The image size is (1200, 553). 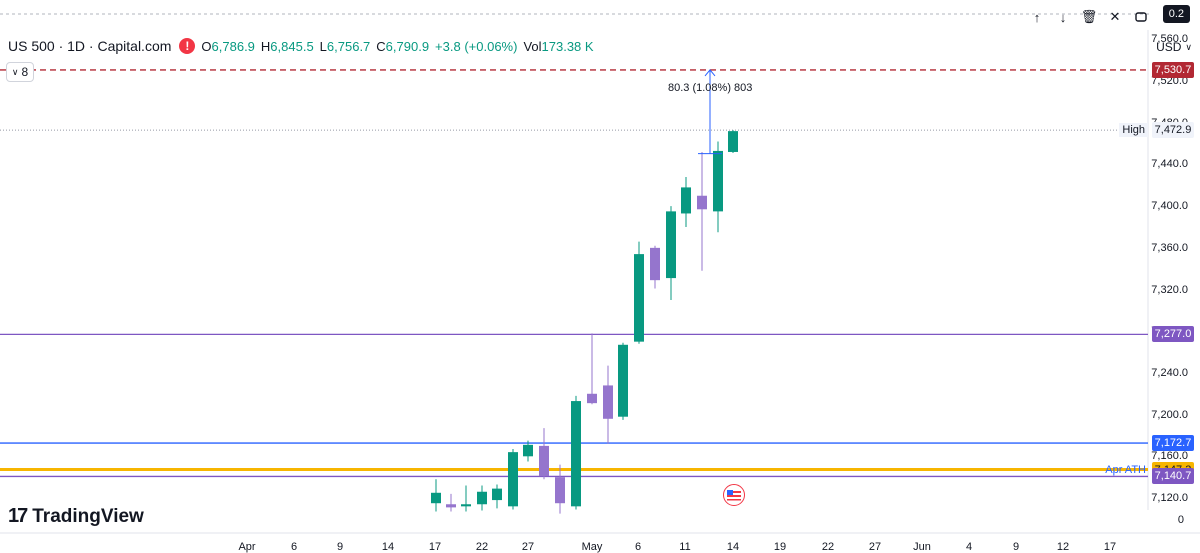 I want to click on price-tick-label: 7,320.0, so click(x=1169, y=289).